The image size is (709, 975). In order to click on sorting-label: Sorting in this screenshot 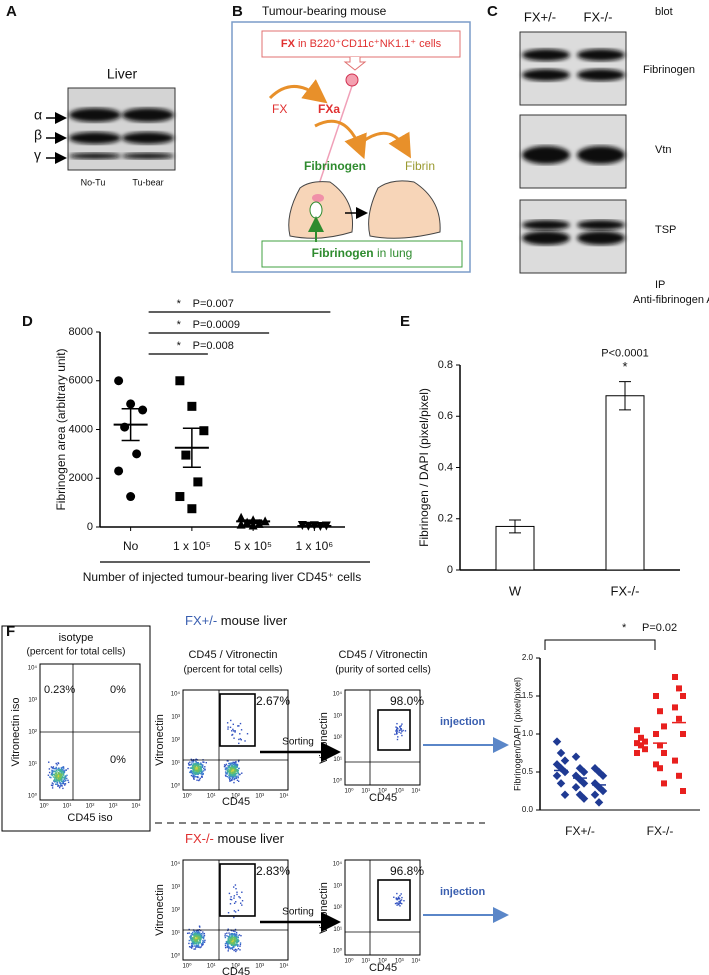, I will do `click(298, 912)`.